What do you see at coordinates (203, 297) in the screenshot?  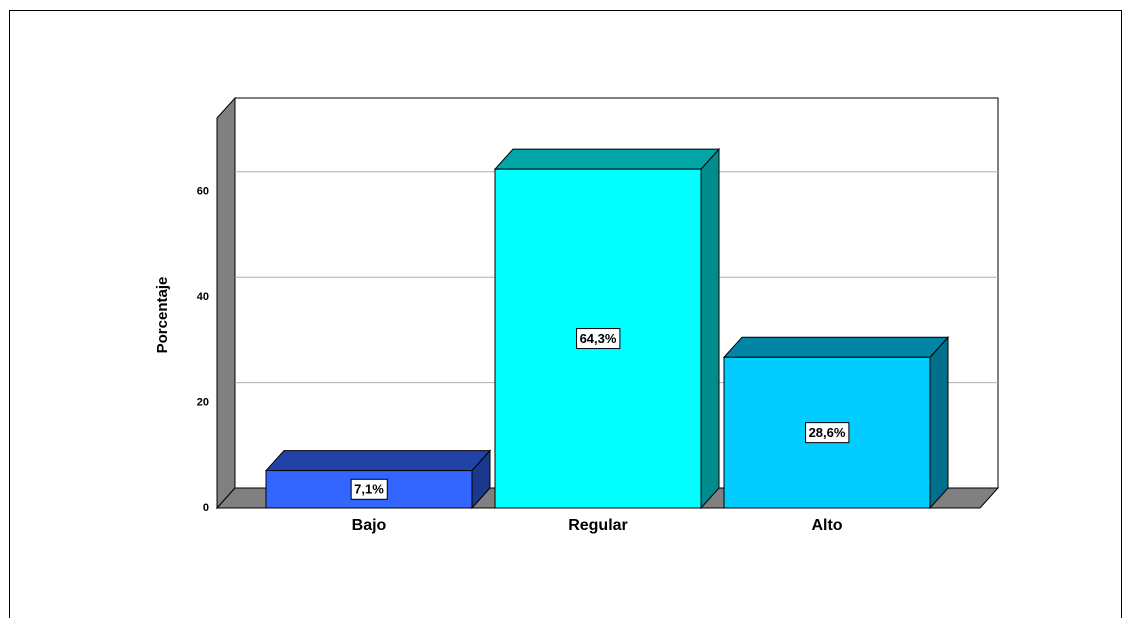 I see `y-tick-label: 40` at bounding box center [203, 297].